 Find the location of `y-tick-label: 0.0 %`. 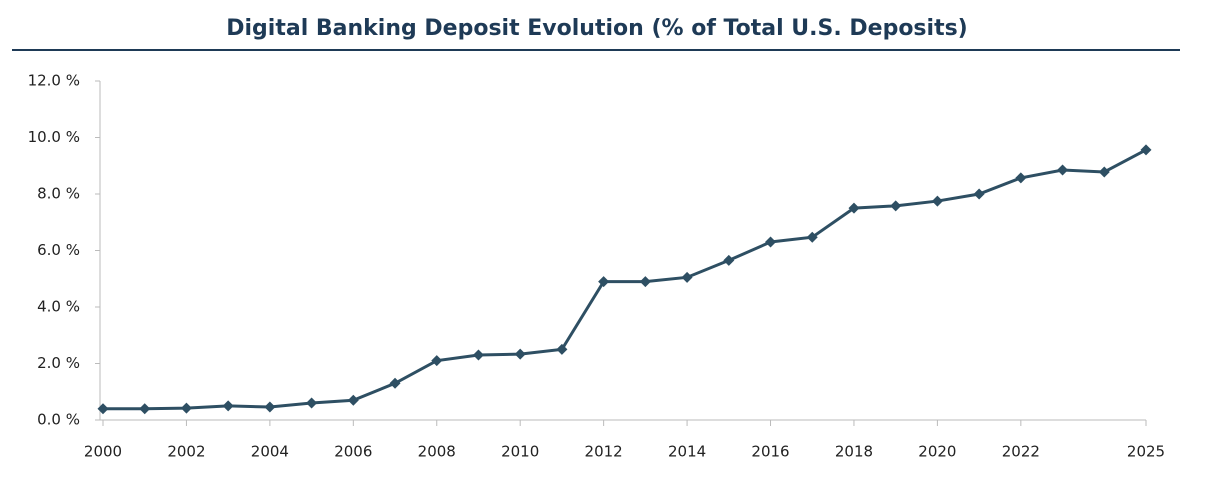

y-tick-label: 0.0 % is located at coordinates (58, 420).